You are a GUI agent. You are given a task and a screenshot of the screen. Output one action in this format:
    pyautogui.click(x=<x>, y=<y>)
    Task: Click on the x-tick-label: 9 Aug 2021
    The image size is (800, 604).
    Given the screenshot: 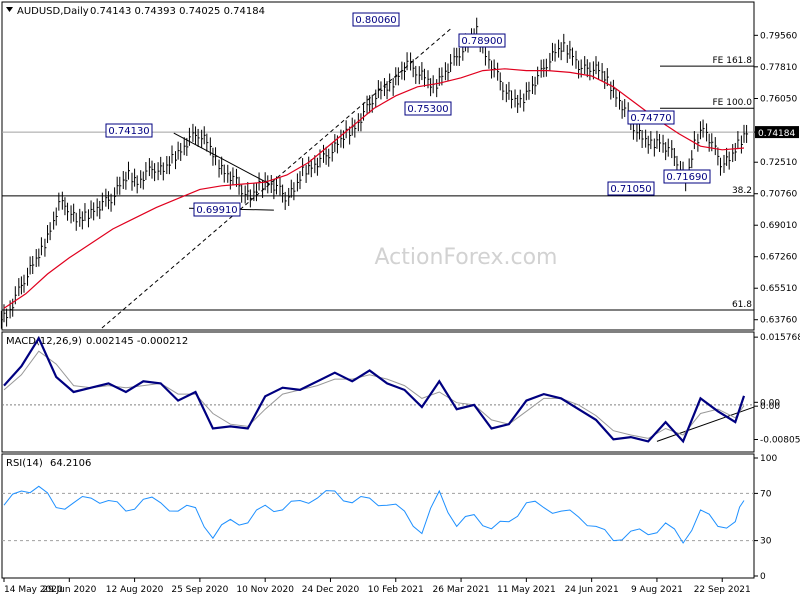 What is the action you would take?
    pyautogui.click(x=657, y=590)
    